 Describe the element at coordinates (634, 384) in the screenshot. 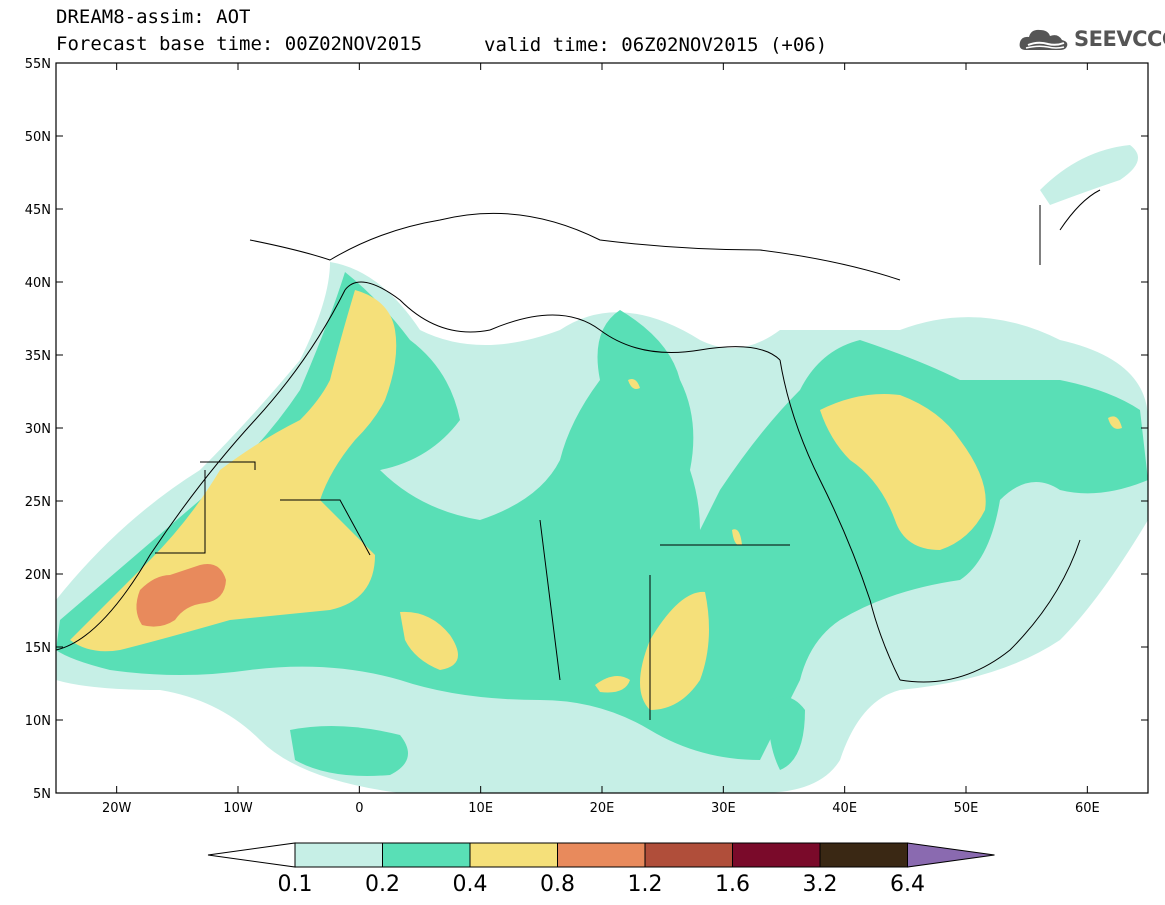

I see `aot-band-0.4-small-2` at that location.